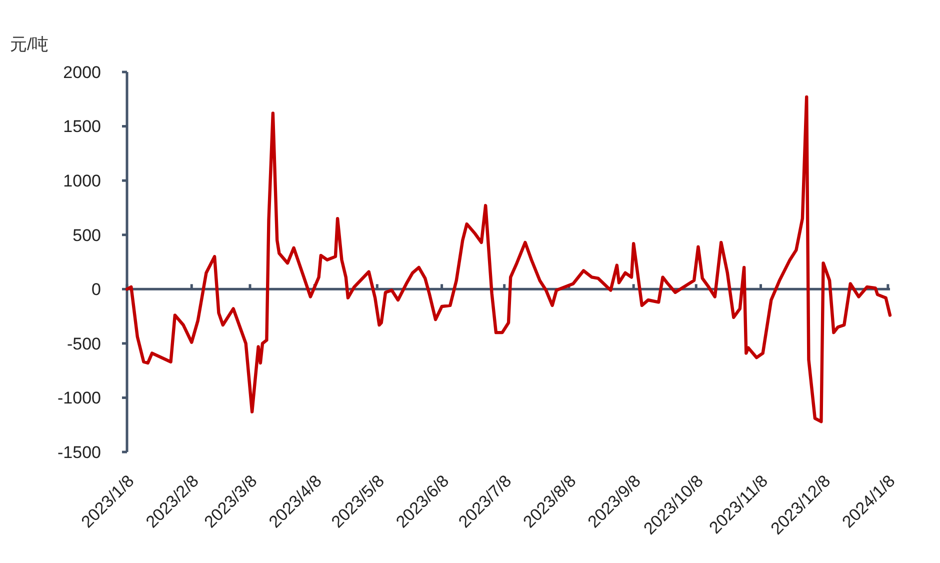 This screenshot has width=940, height=563. I want to click on y-axis-title: 元/吨, so click(29, 44).